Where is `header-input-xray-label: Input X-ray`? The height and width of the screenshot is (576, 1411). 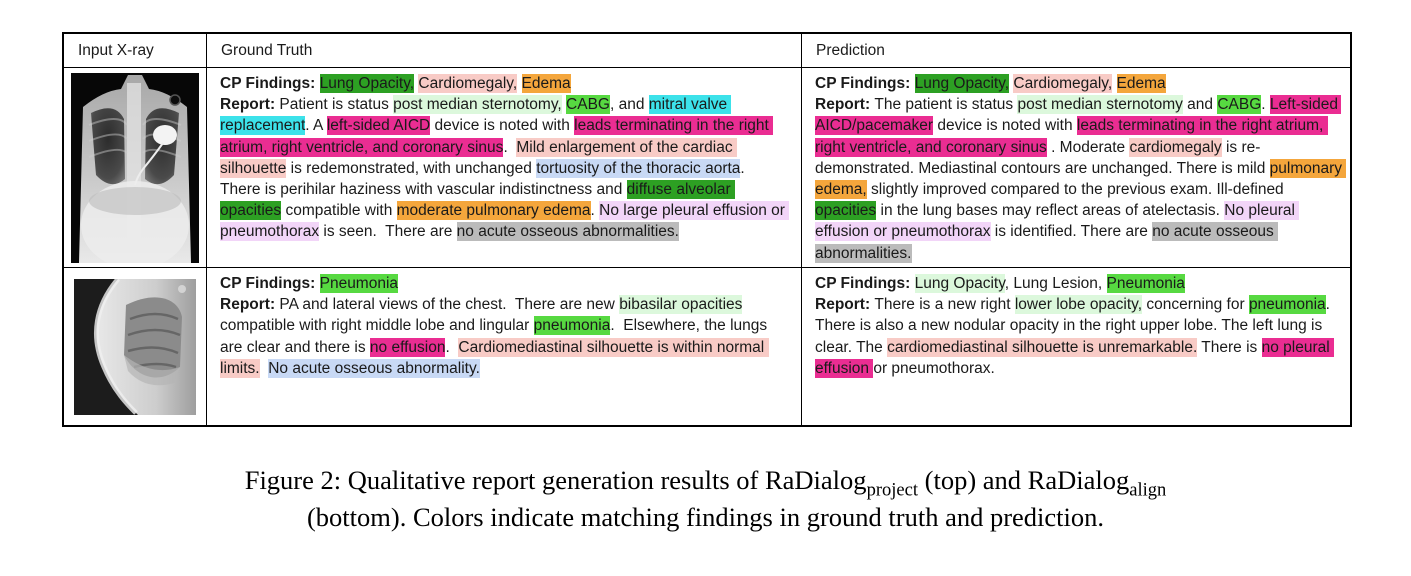 header-input-xray-label: Input X-ray is located at coordinates (116, 50).